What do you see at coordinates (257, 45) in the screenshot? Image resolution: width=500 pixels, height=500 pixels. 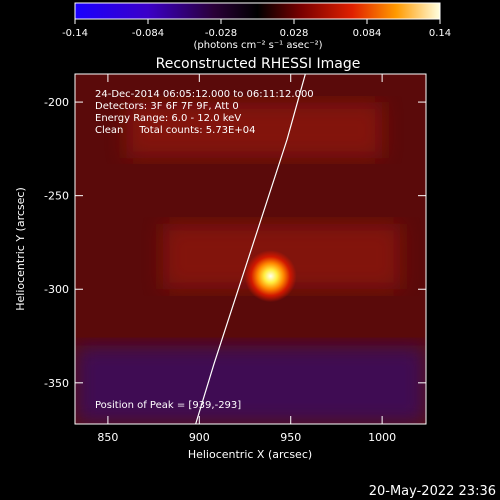 I see `colorbar-units: (photons cm⁻² s⁻¹ asec⁻²)` at bounding box center [257, 45].